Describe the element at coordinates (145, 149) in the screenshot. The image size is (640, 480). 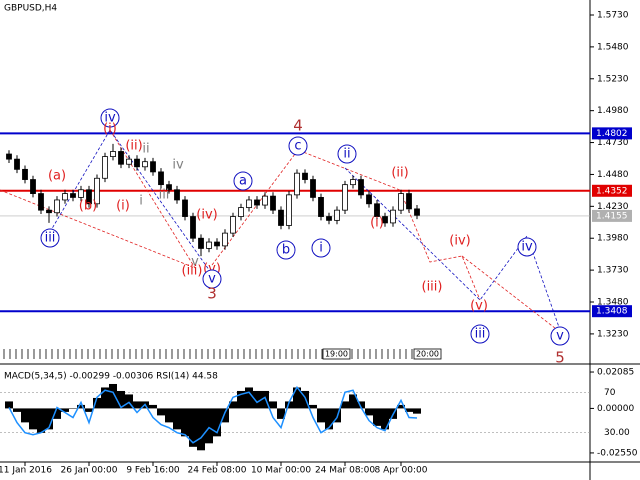
I see `wave-label: ii` at that location.